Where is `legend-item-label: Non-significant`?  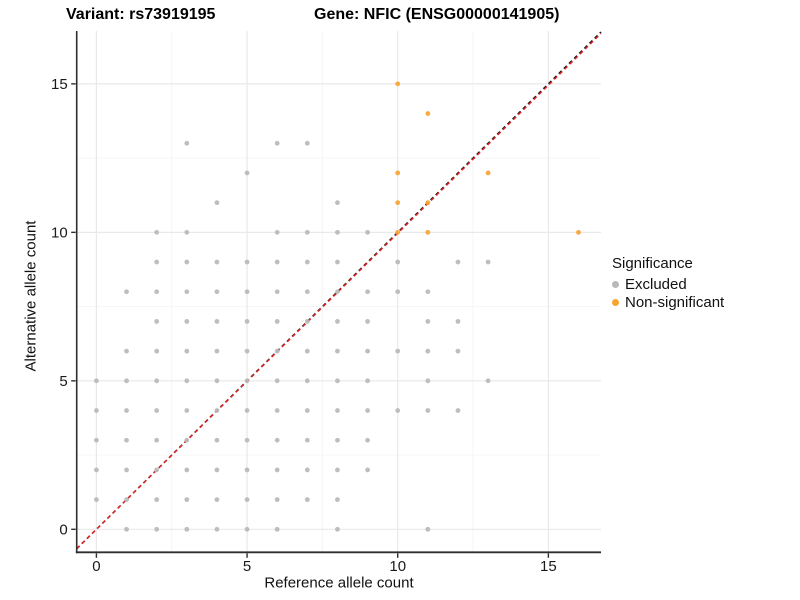 legend-item-label: Non-significant is located at coordinates (675, 302).